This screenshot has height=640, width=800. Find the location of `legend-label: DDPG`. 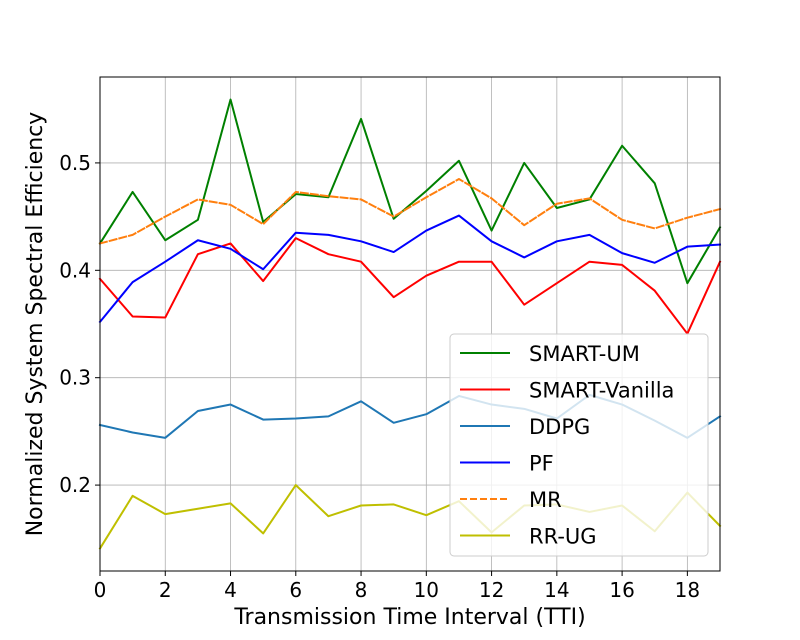

legend-label: DDPG is located at coordinates (559, 427).